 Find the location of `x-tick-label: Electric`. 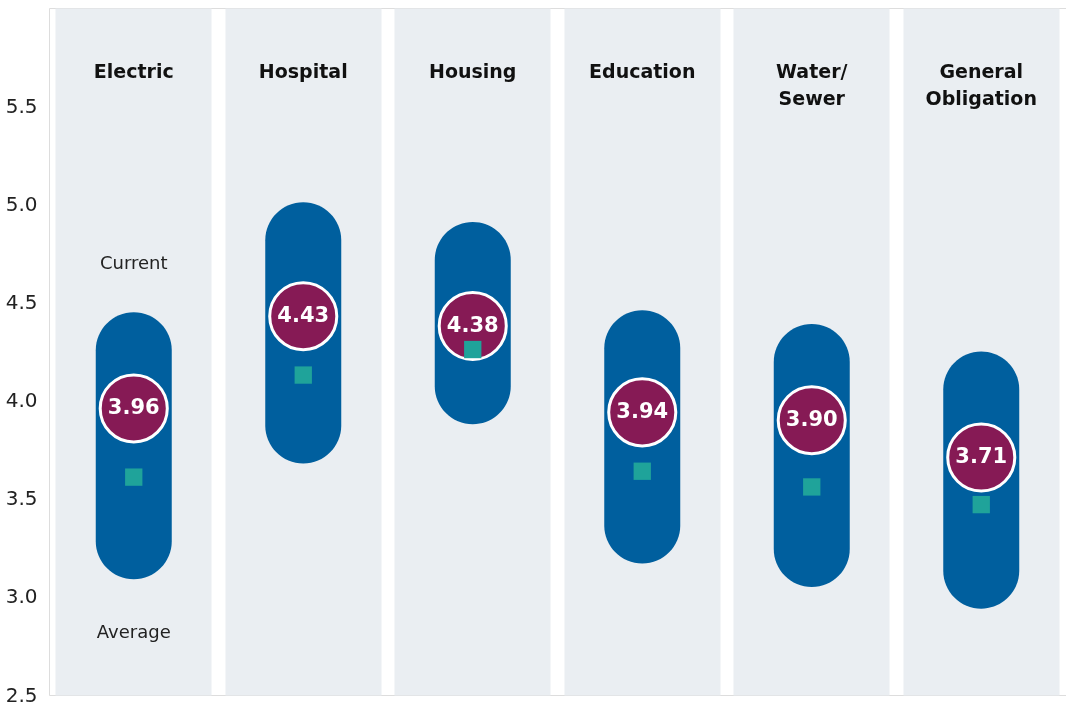

x-tick-label: Electric is located at coordinates (133, 70).